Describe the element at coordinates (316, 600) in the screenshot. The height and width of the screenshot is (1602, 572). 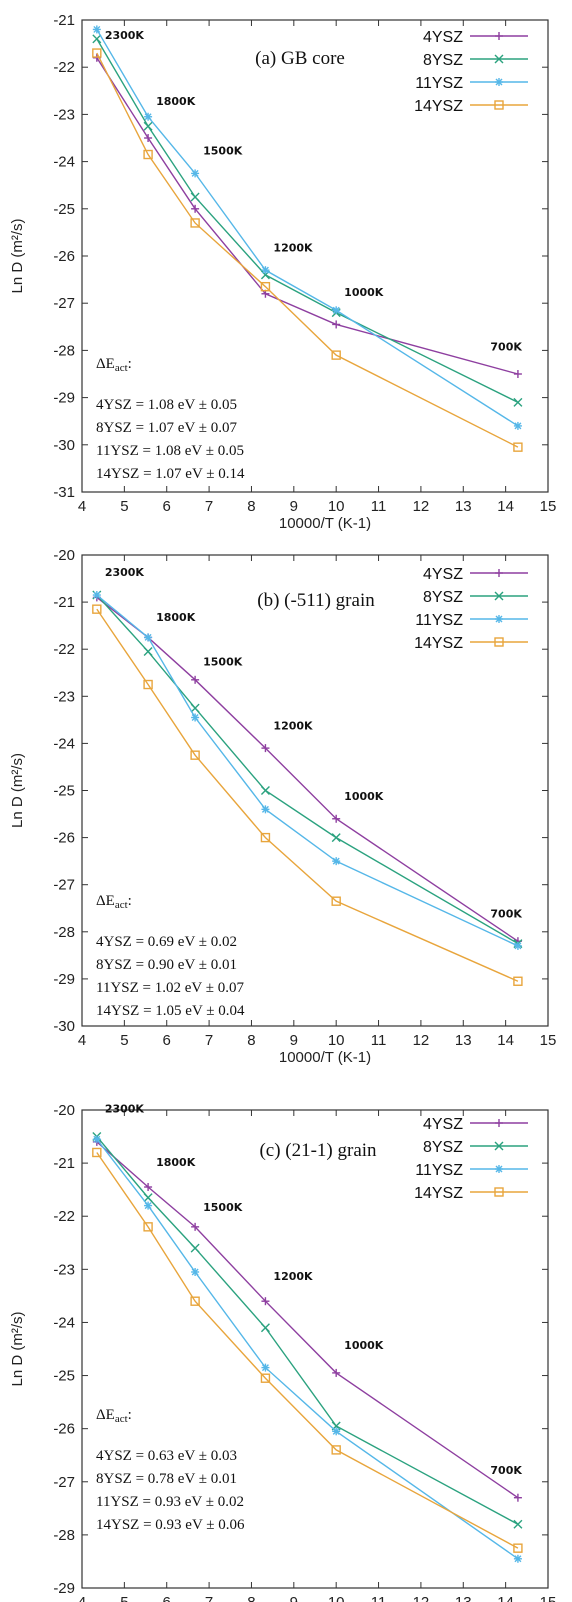
I see `chart-title: (b) (-511) grain` at that location.